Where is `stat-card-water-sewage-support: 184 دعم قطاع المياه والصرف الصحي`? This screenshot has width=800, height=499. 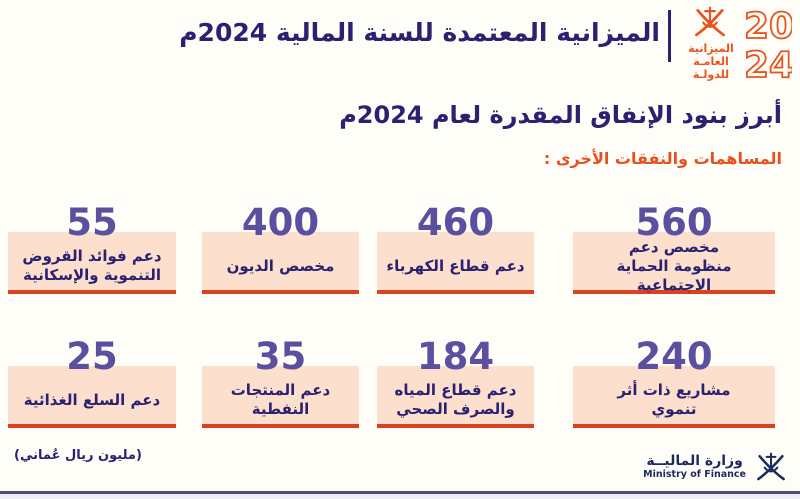 stat-card-water-sewage-support: 184 دعم قطاع المياه والصرف الصحي is located at coordinates (455, 383).